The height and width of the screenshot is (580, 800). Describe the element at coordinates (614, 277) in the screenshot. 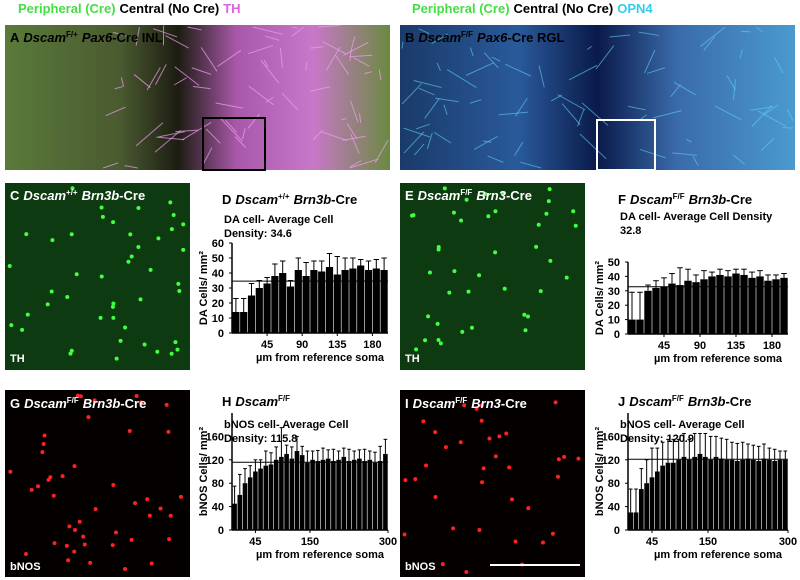

I see `y-tick-label: 40` at that location.